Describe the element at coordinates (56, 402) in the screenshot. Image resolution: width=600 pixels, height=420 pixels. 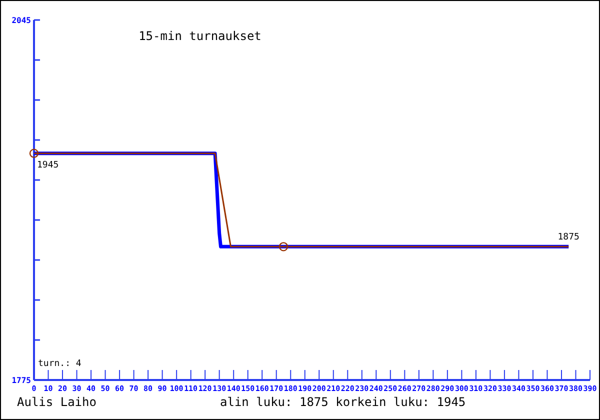
I see `text: Aulis Laiho` at that location.